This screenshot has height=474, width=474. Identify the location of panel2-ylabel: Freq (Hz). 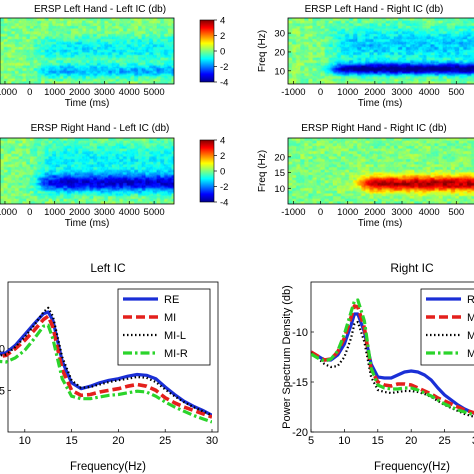
(262, 51).